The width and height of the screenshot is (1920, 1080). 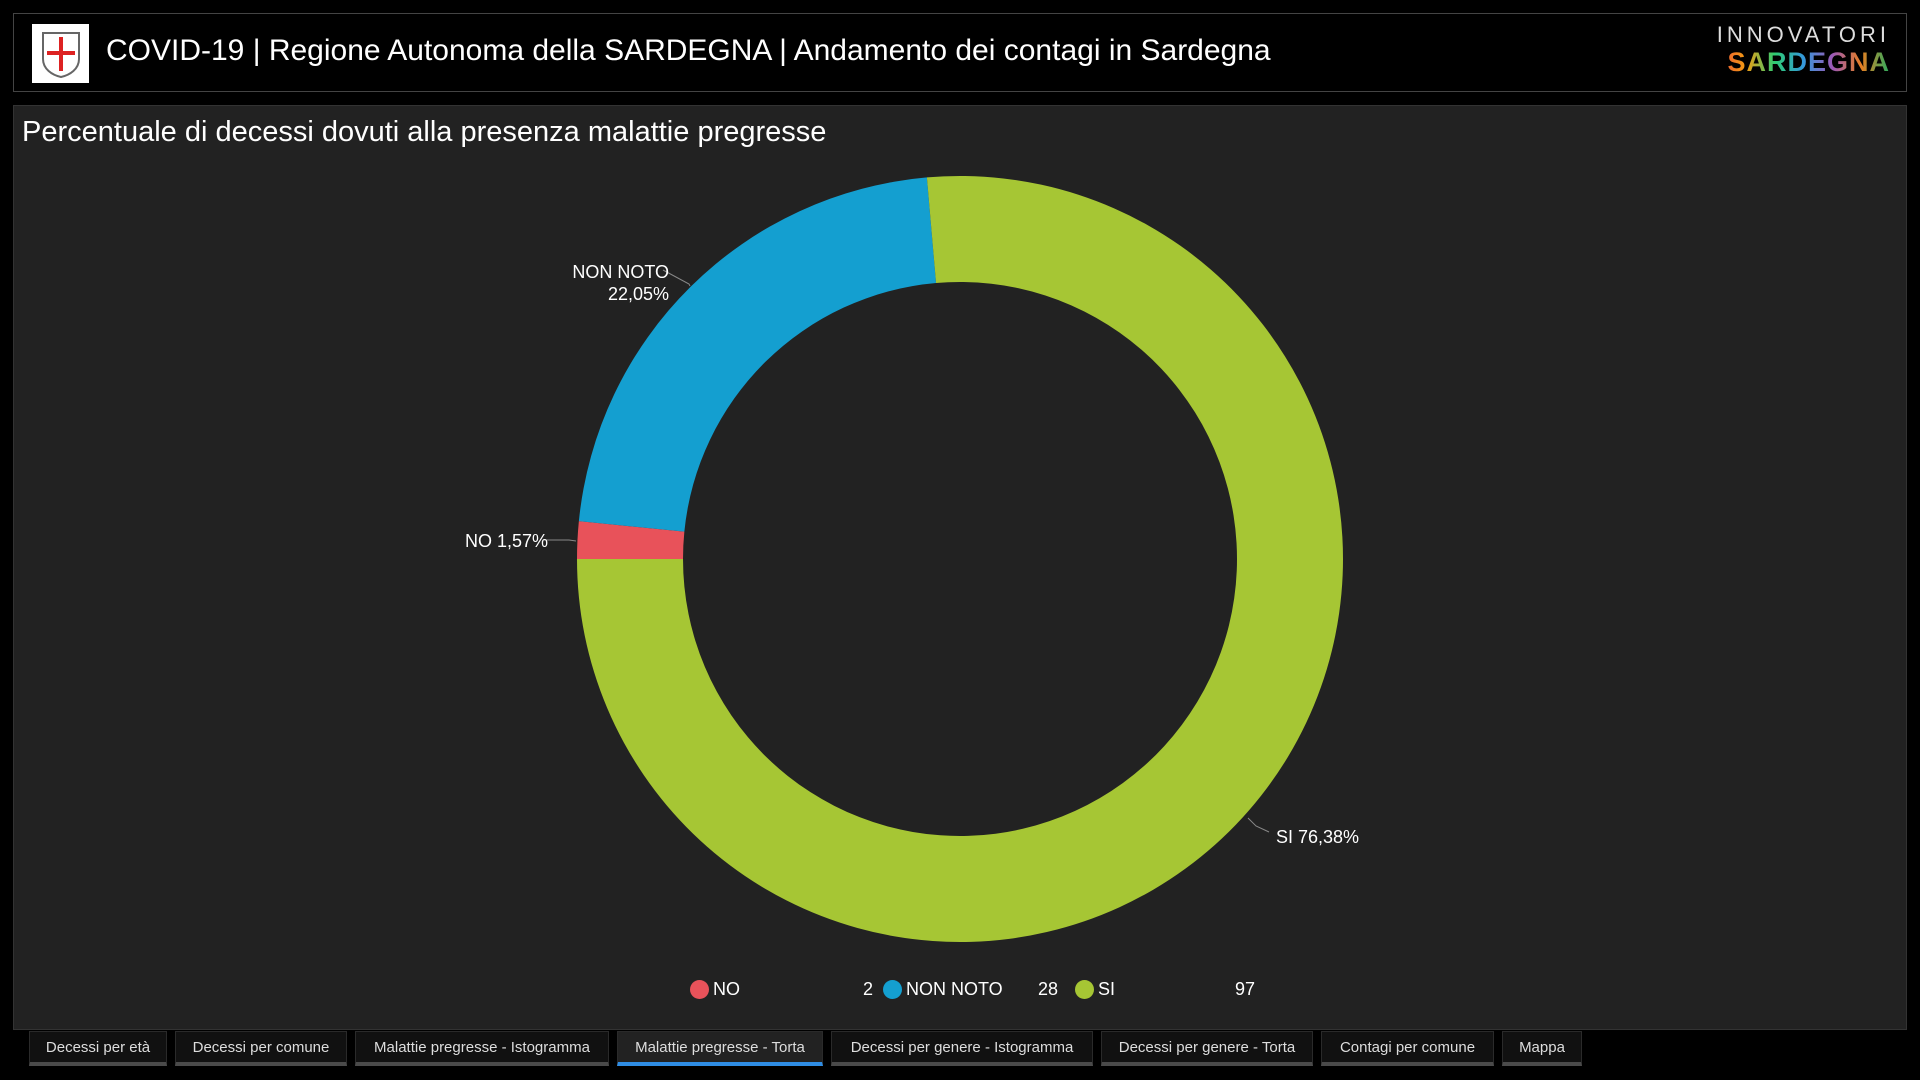 What do you see at coordinates (1245, 989) in the screenshot?
I see `legend-value: 97` at bounding box center [1245, 989].